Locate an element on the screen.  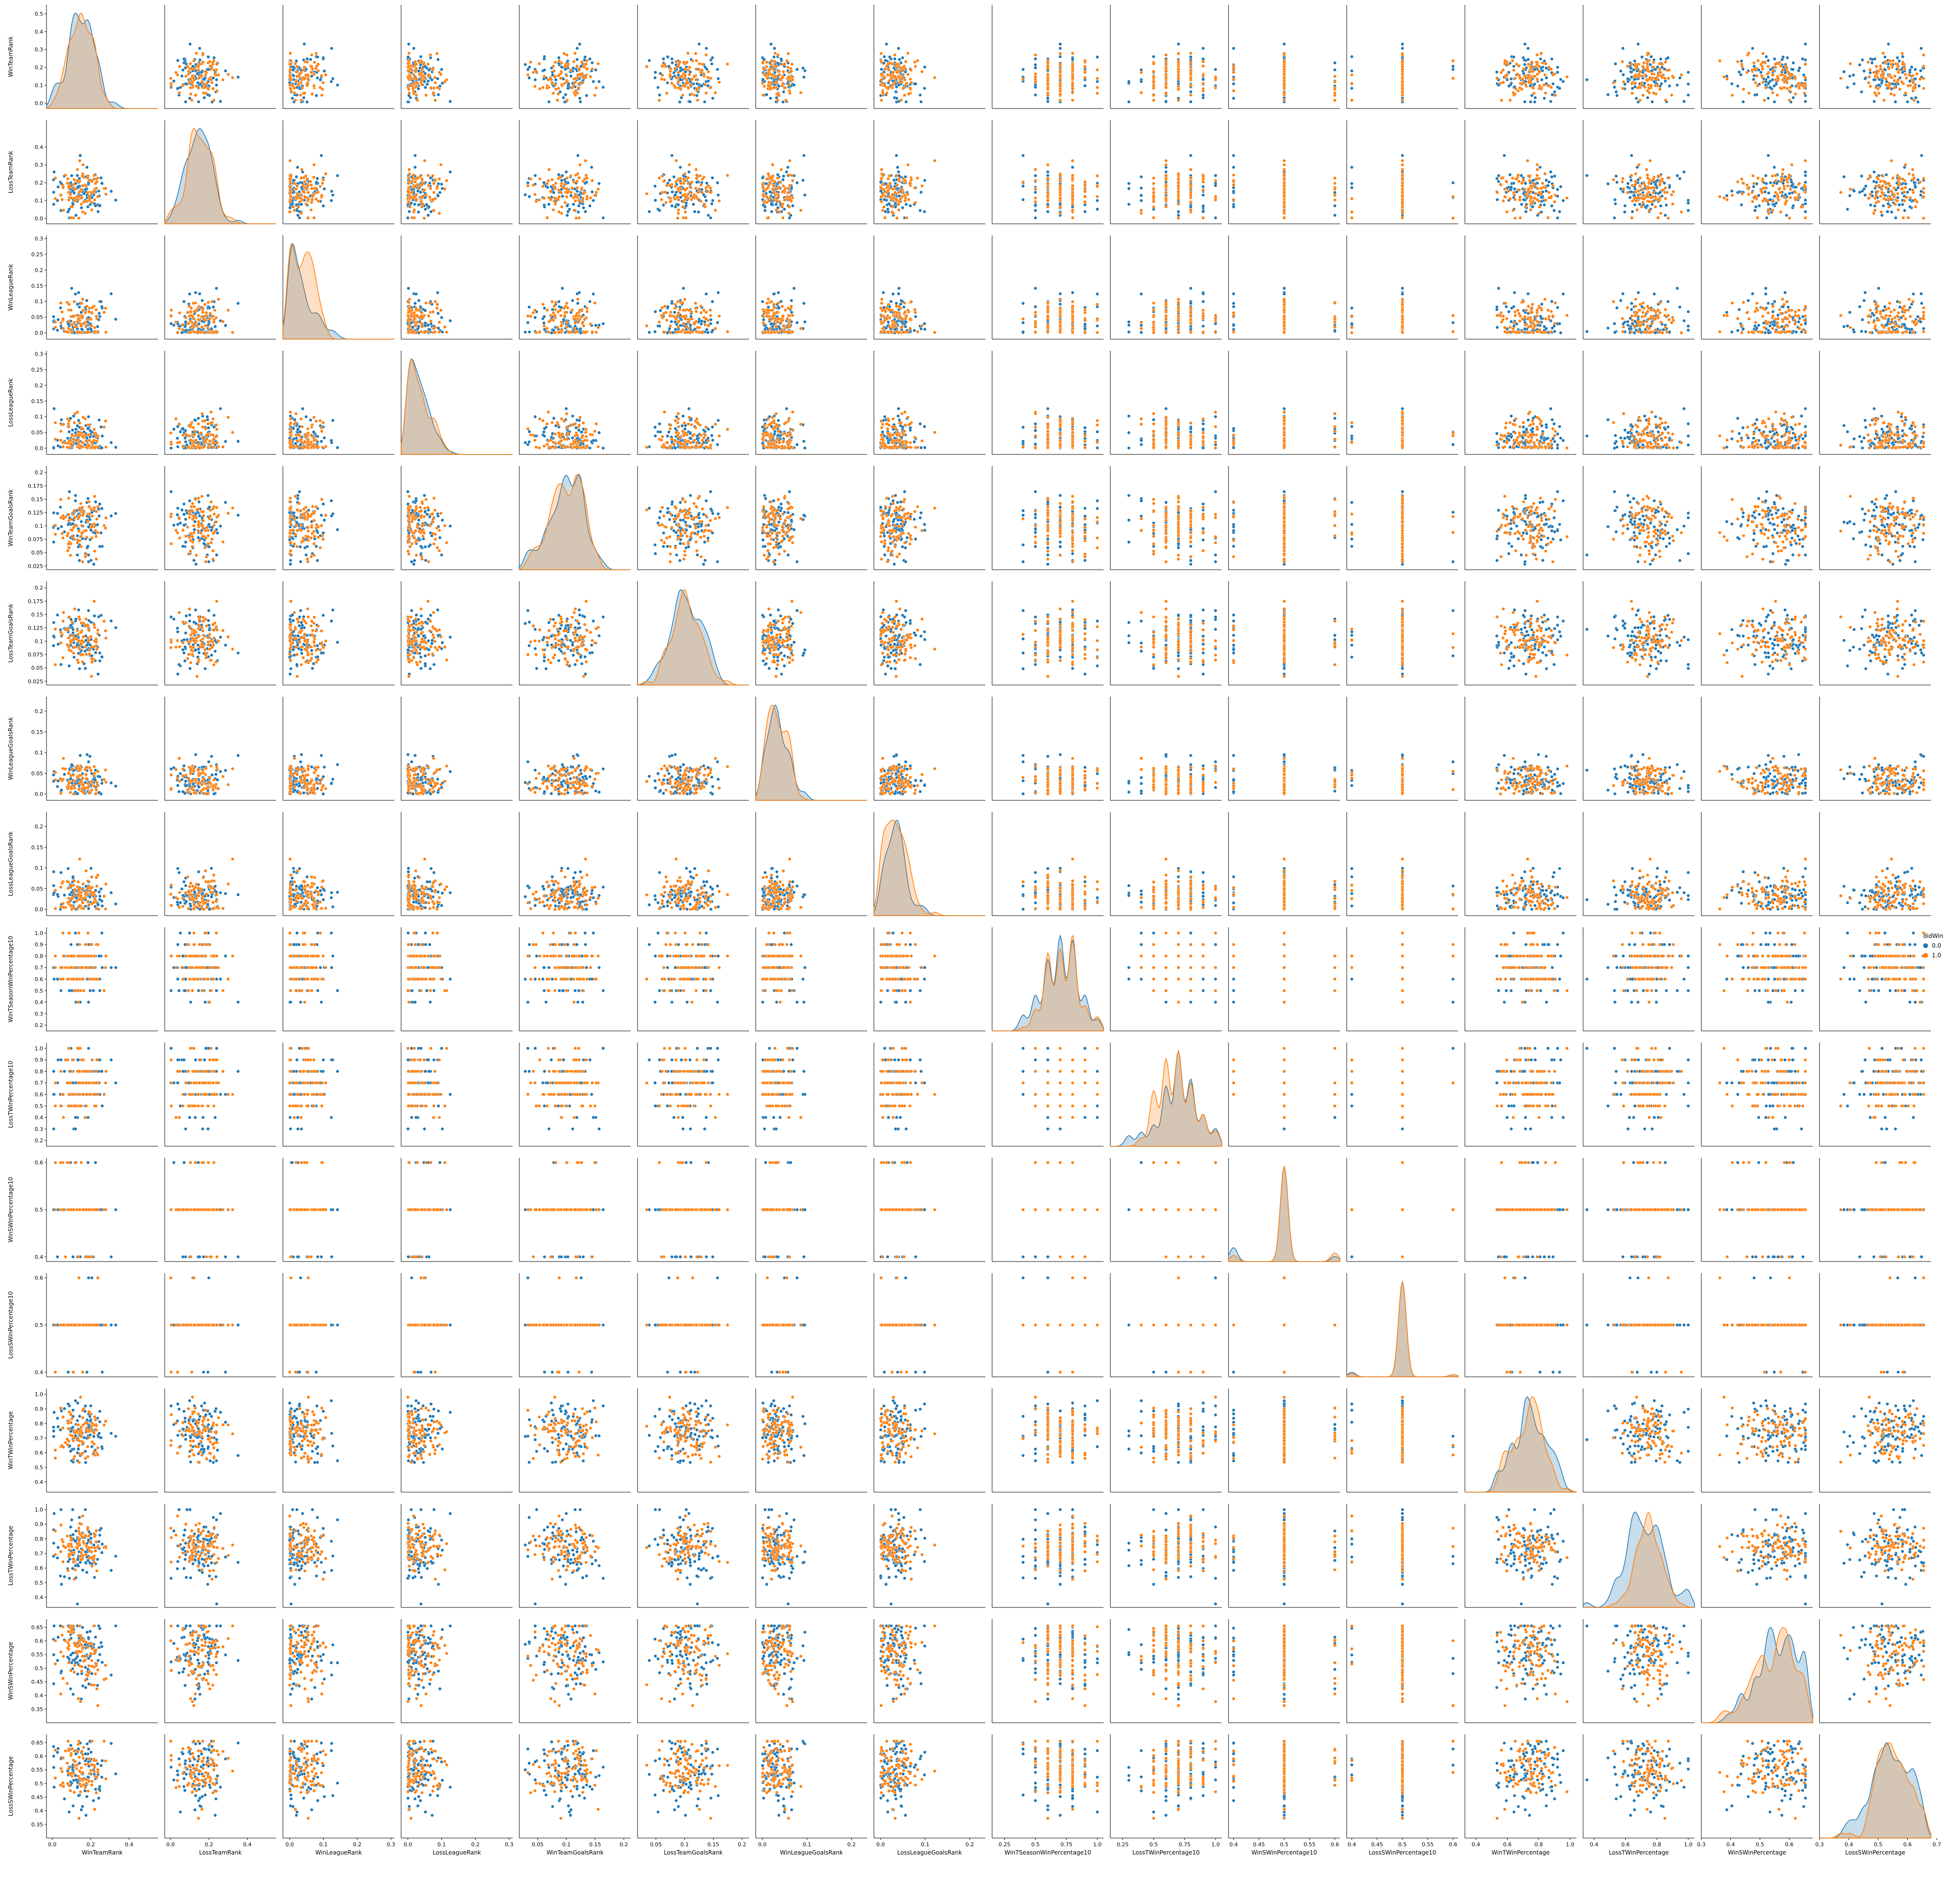
y-axis-label: WinTeamRank is located at coordinates (10, 56).